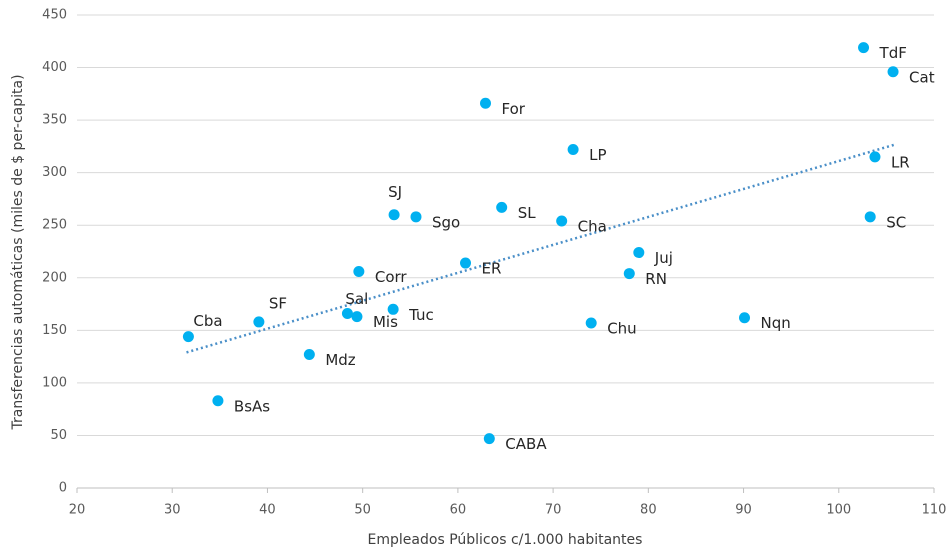  Describe the element at coordinates (648, 510) in the screenshot. I see `x-tick-label: 80` at that location.